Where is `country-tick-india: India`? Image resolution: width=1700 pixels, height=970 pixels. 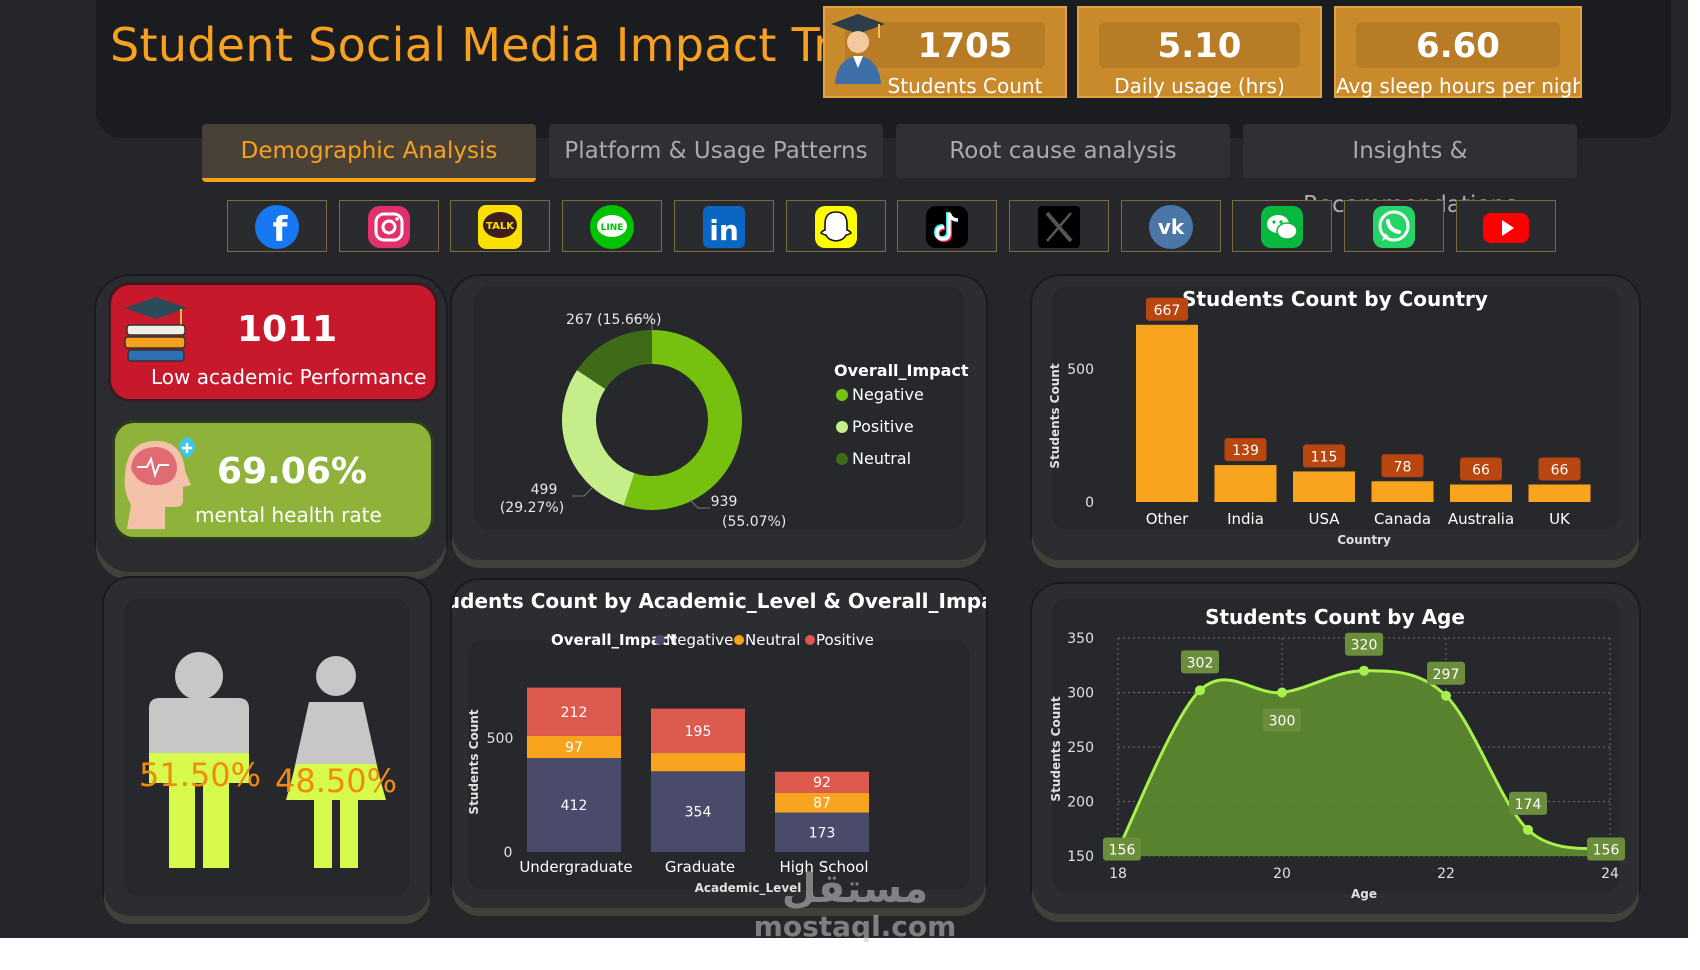 country-tick-india: India is located at coordinates (1245, 519).